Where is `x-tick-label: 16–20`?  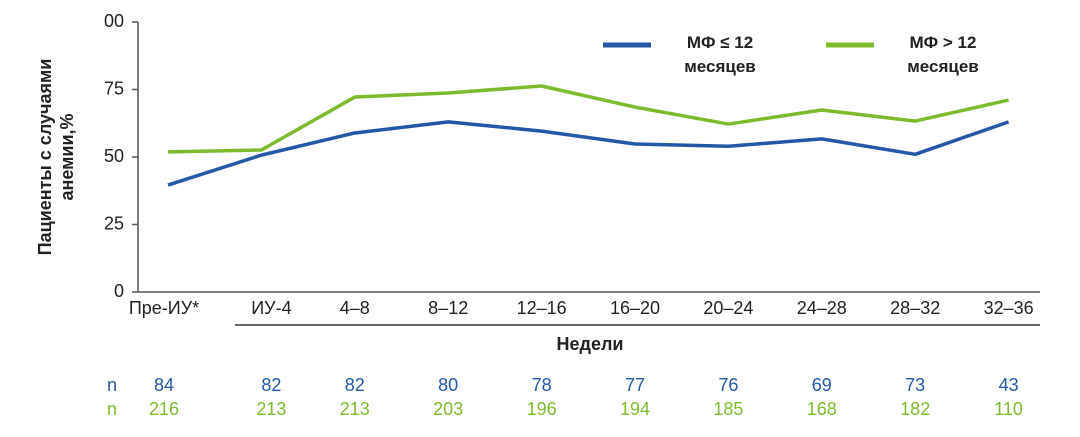
x-tick-label: 16–20 is located at coordinates (635, 308).